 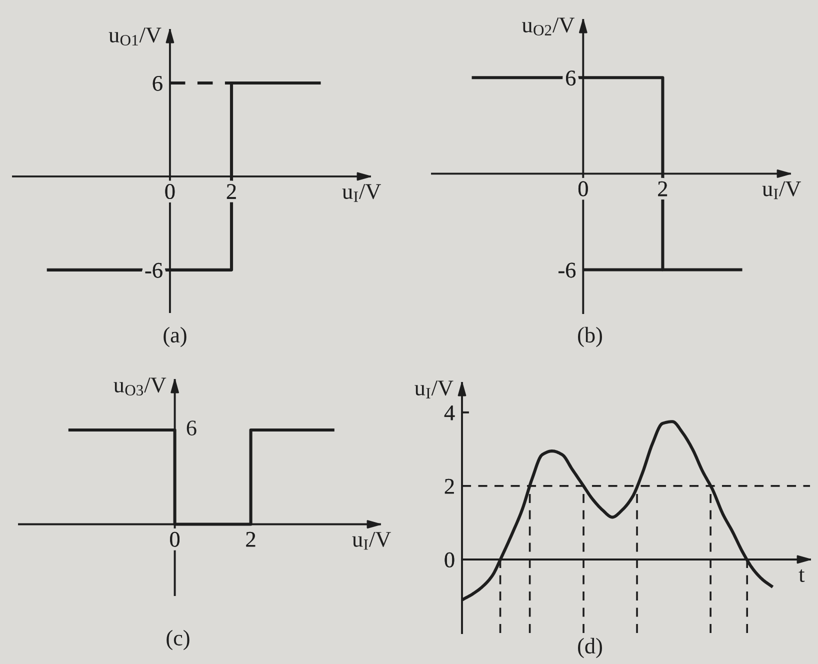 I want to click on y-axis-title: u$_{I}$/V, so click(x=434, y=389).